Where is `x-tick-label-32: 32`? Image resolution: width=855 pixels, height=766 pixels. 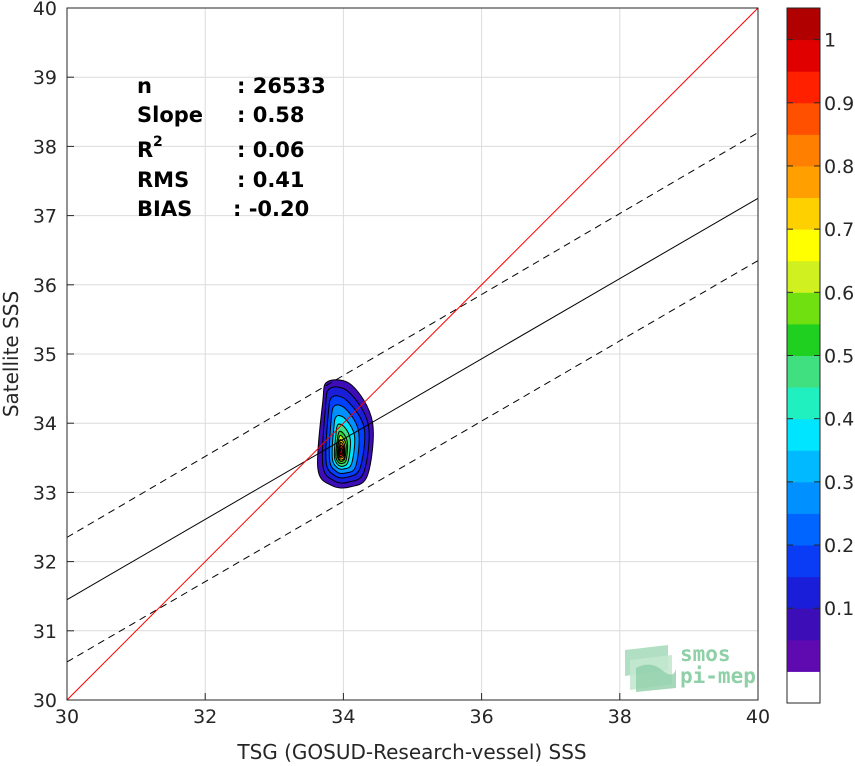 x-tick-label-32: 32 is located at coordinates (205, 717).